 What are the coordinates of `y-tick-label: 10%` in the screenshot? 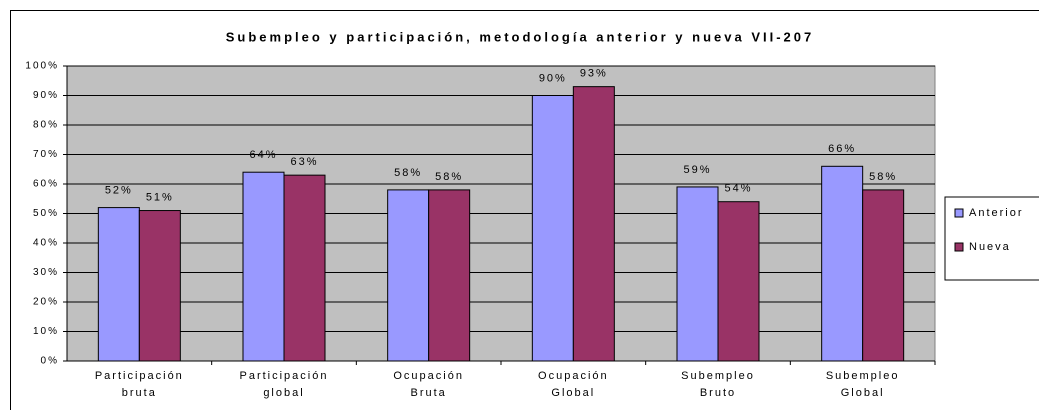 It's located at (46, 331).